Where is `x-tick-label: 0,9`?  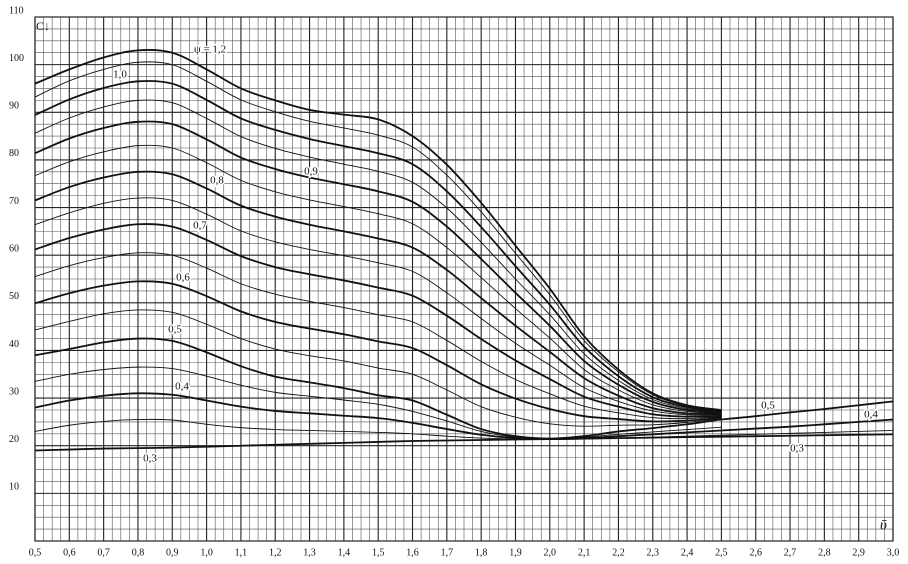 x-tick-label: 0,9 is located at coordinates (172, 552).